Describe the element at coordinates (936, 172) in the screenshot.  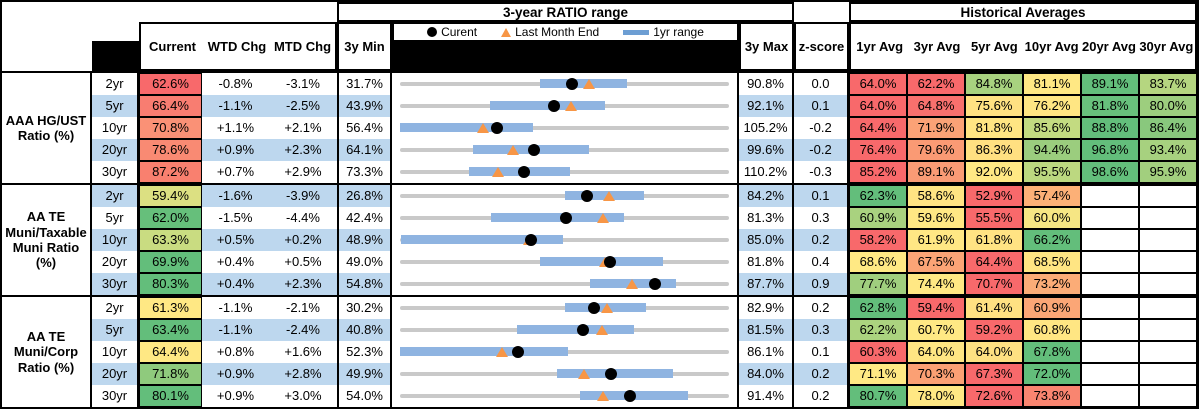
I see `avg-3yr-cell: 89.1%` at that location.